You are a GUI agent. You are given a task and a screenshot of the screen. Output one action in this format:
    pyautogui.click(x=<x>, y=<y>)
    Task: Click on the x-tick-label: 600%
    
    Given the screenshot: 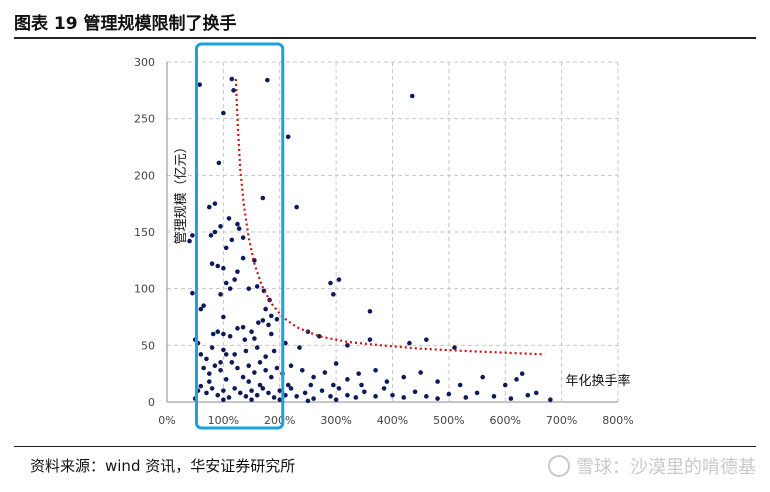 What is the action you would take?
    pyautogui.click(x=505, y=420)
    